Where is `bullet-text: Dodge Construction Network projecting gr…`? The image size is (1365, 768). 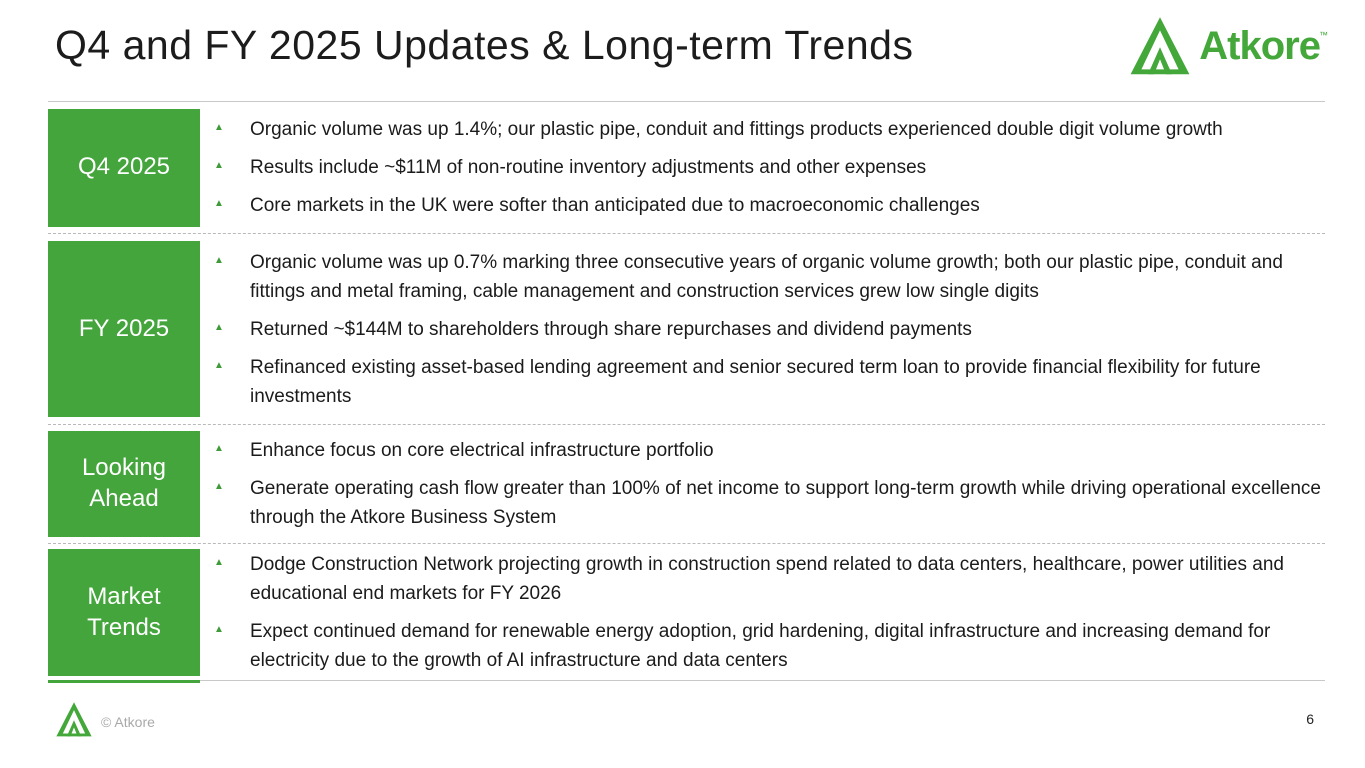 bullet-text: Dodge Construction Network projecting gr… is located at coordinates (767, 579).